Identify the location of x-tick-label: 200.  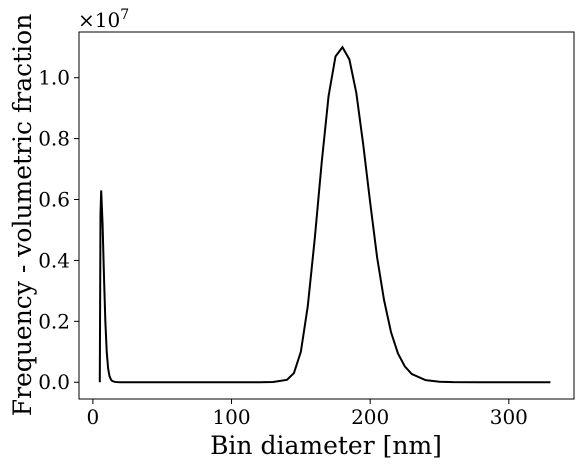
(370, 417).